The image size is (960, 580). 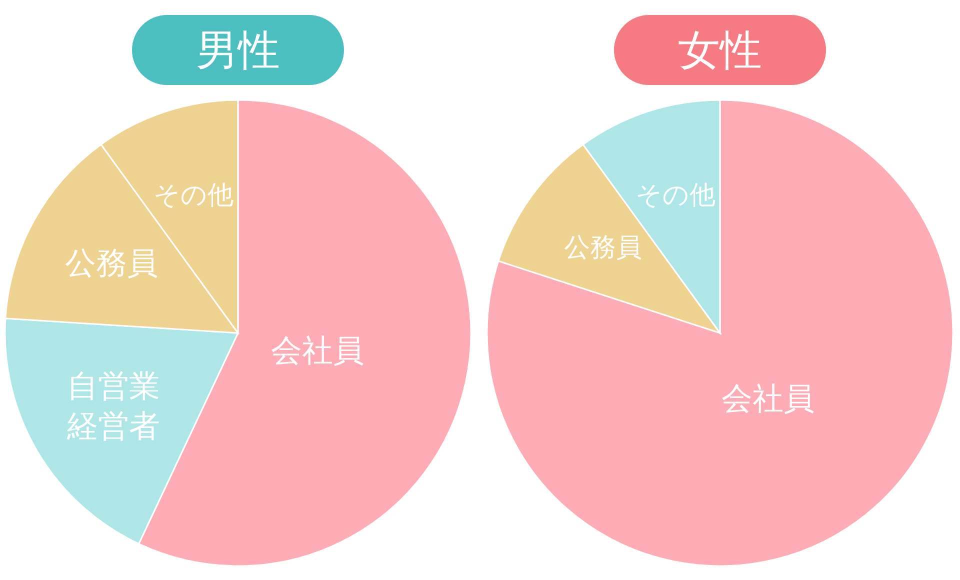 I want to click on label: 自営業経営者, so click(x=113, y=406).